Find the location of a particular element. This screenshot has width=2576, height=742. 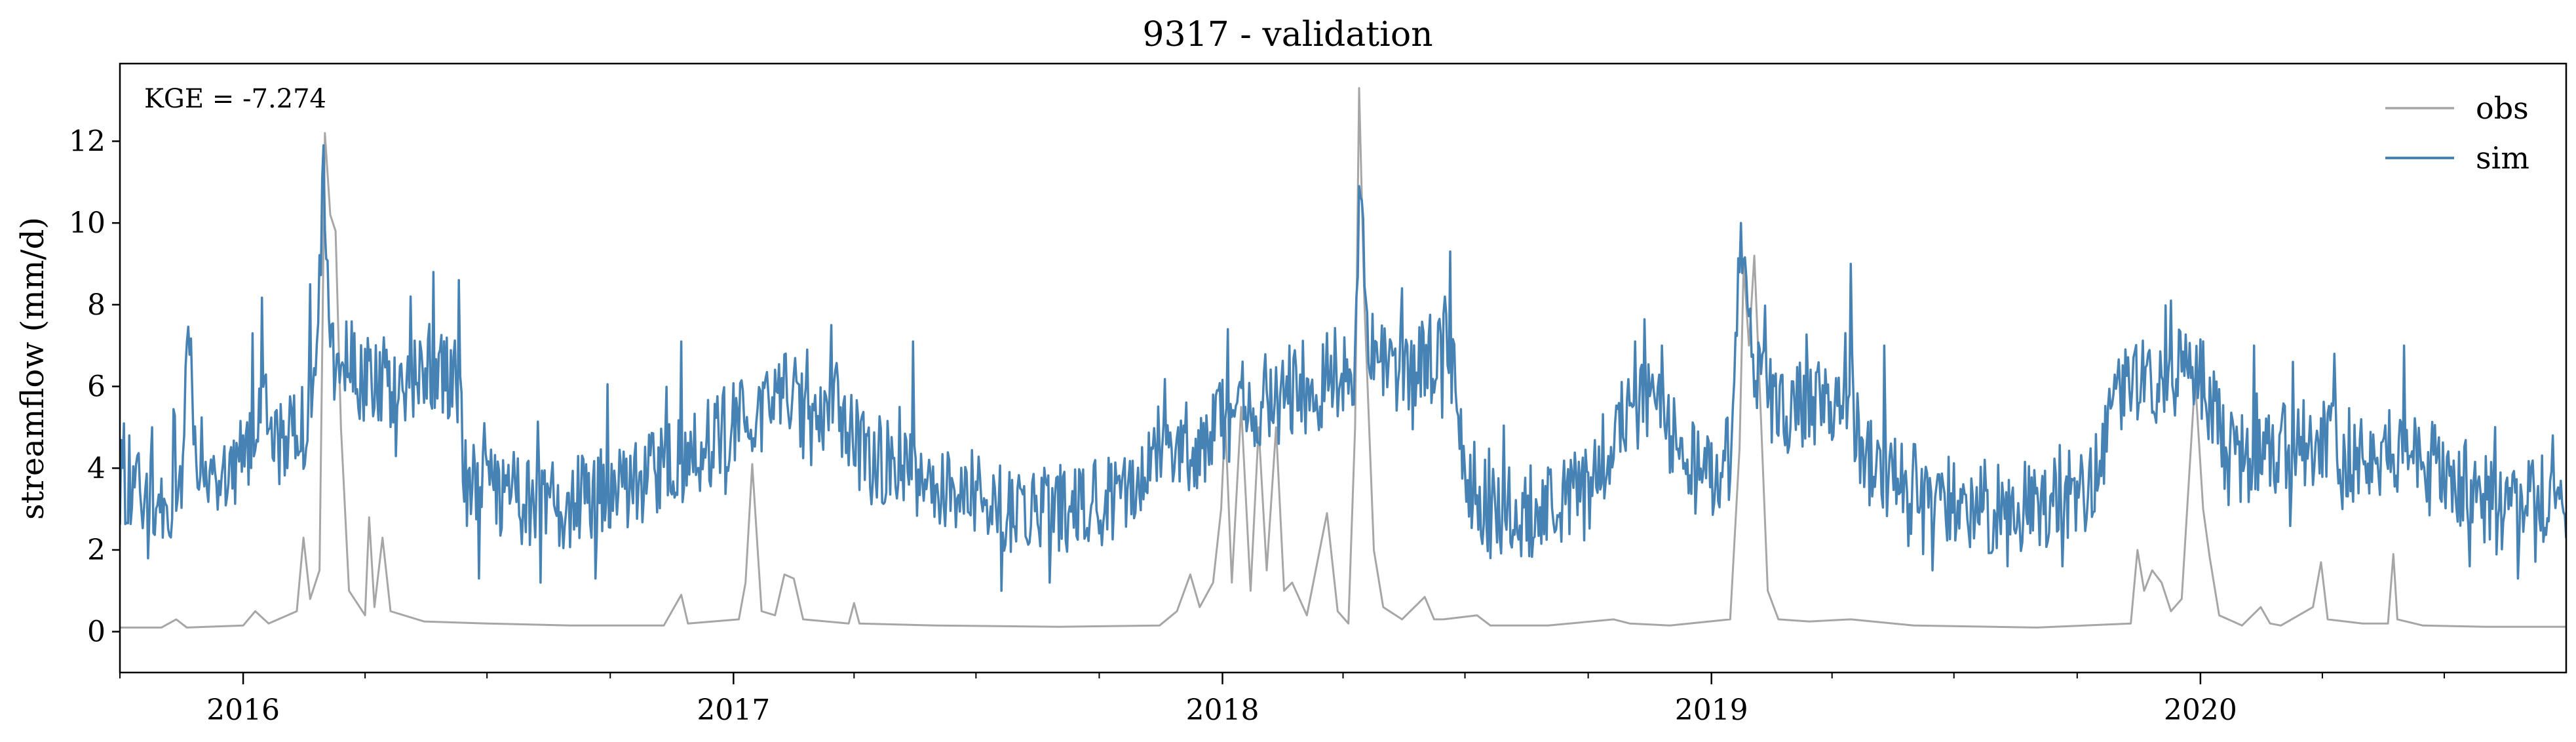

legend: obs sim is located at coordinates (2457, 133).